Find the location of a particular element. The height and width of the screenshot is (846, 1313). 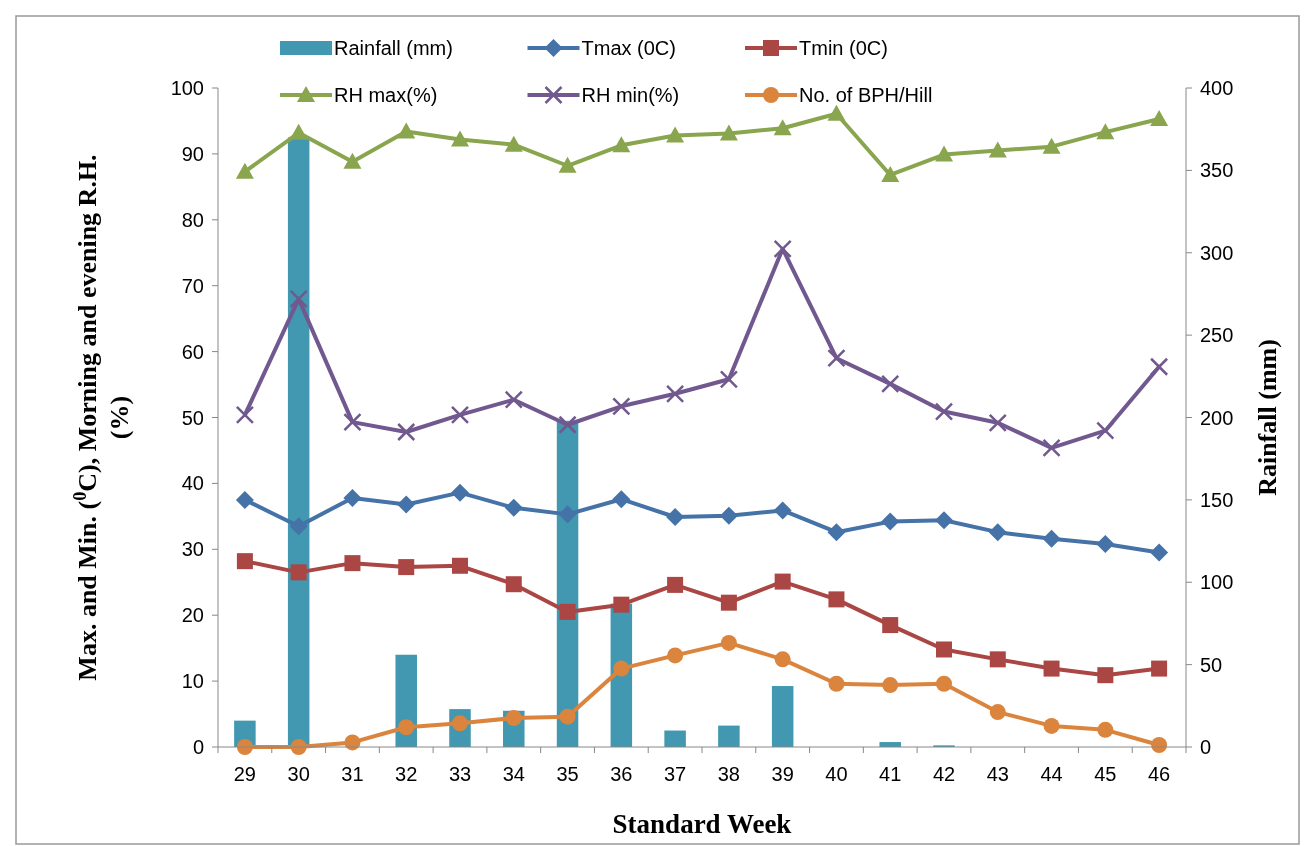

x-tick-label: 36 is located at coordinates (621, 774).